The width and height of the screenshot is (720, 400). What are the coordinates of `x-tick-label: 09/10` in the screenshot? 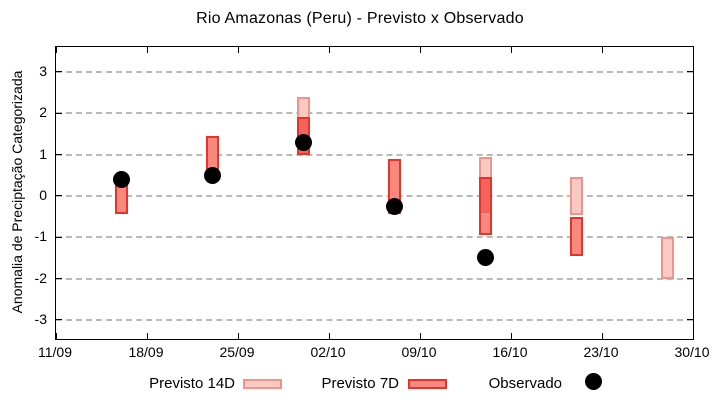 It's located at (419, 352).